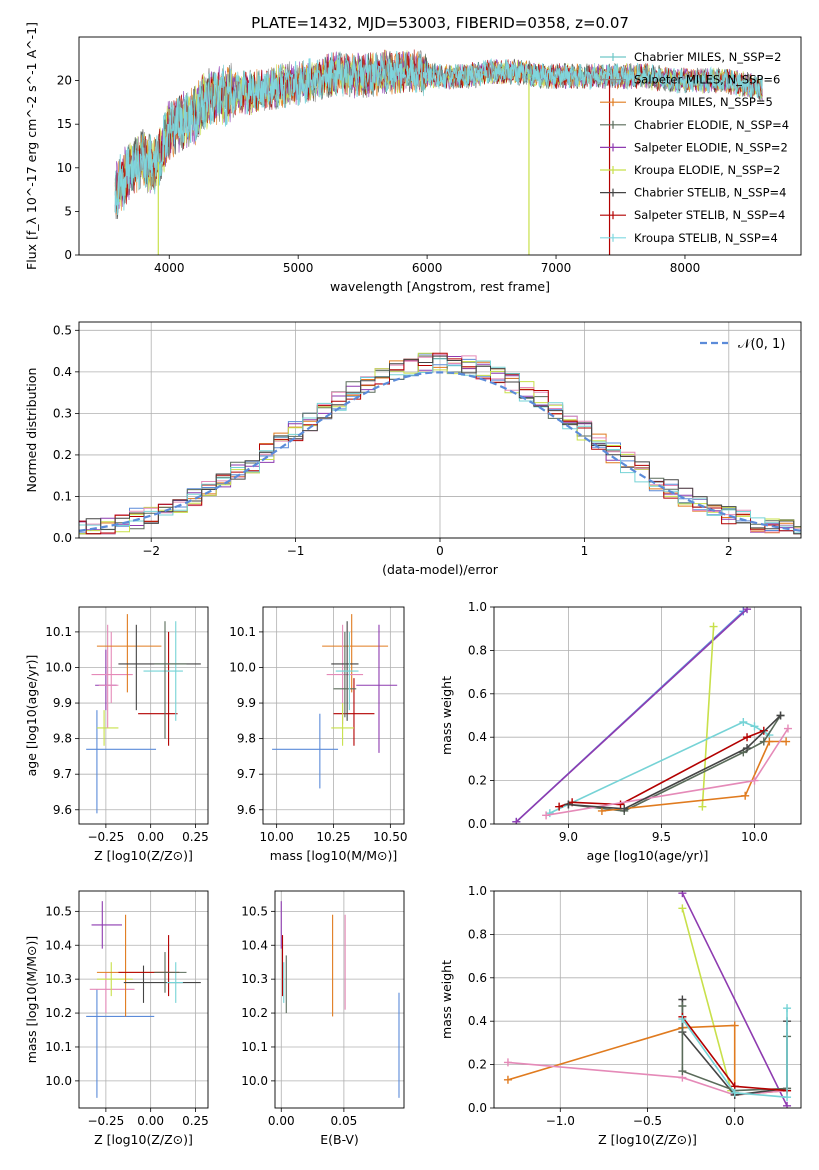  I want to click on legend-label: Salpeter STELIB, N_SSP=4, so click(709, 215).